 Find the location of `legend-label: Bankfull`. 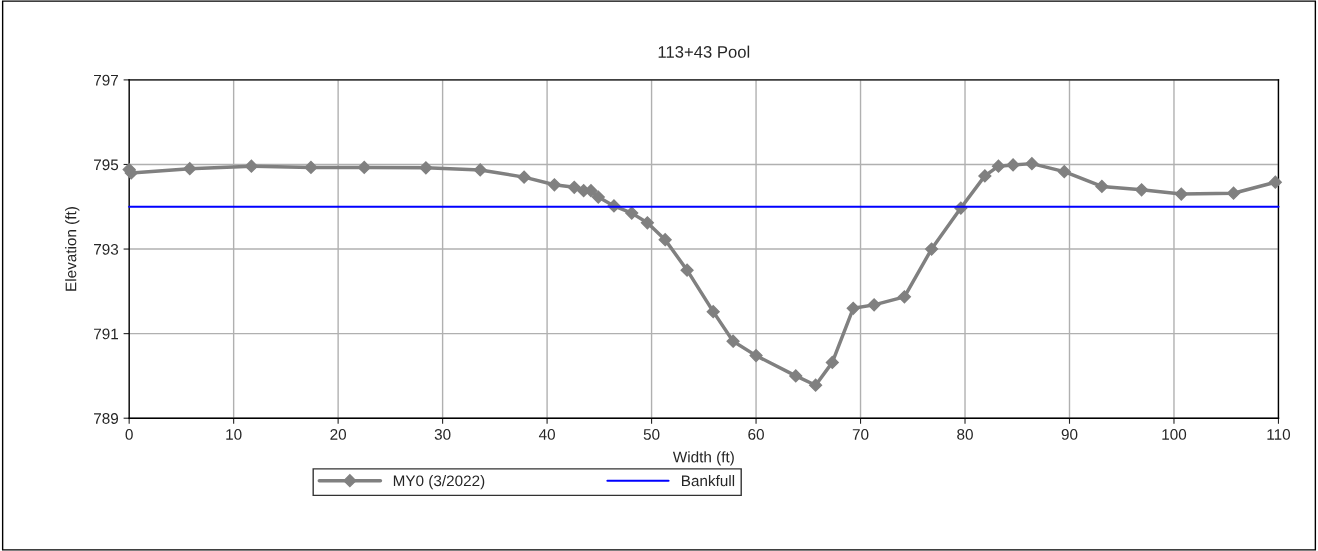

legend-label: Bankfull is located at coordinates (708, 481).